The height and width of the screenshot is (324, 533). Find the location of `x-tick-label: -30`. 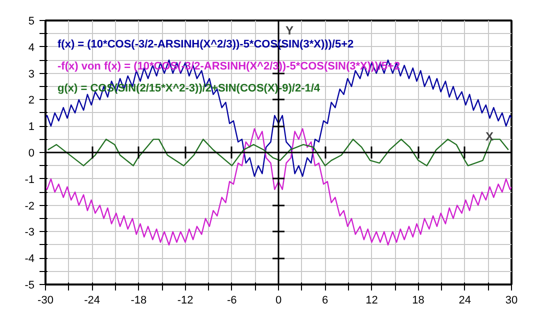

x-tick-label: -30 is located at coordinates (46, 300).